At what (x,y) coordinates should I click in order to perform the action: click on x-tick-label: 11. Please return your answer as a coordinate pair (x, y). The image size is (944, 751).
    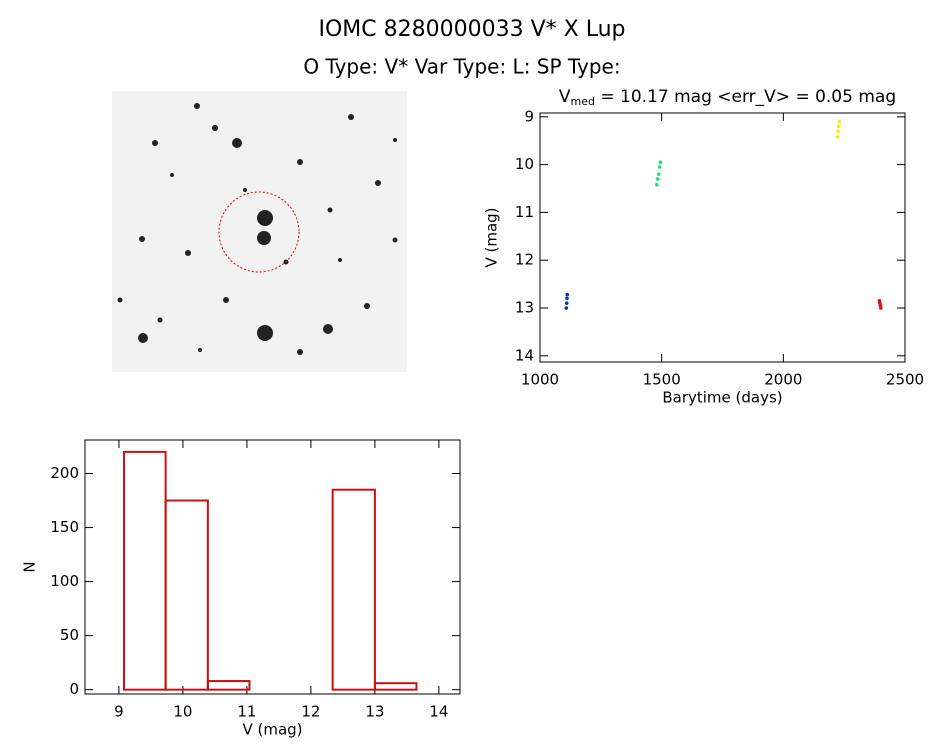
    Looking at the image, I should click on (246, 712).